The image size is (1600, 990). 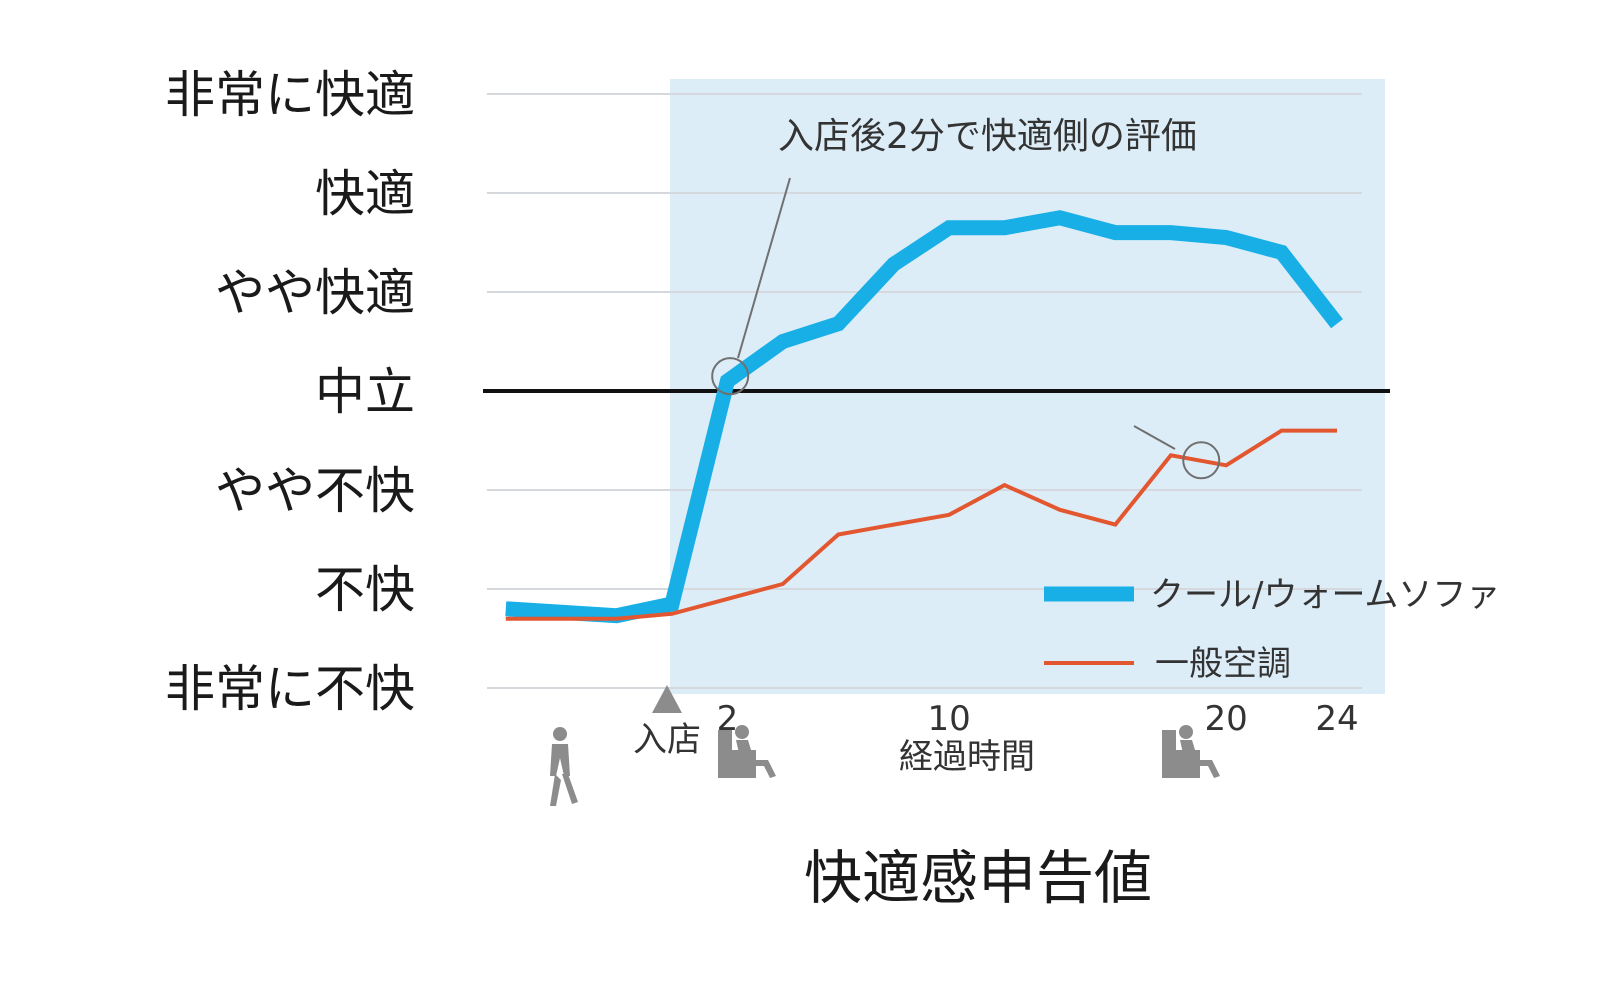 What do you see at coordinates (290, 689) in the screenshot?
I see `y-tick-label: 非常に不快` at bounding box center [290, 689].